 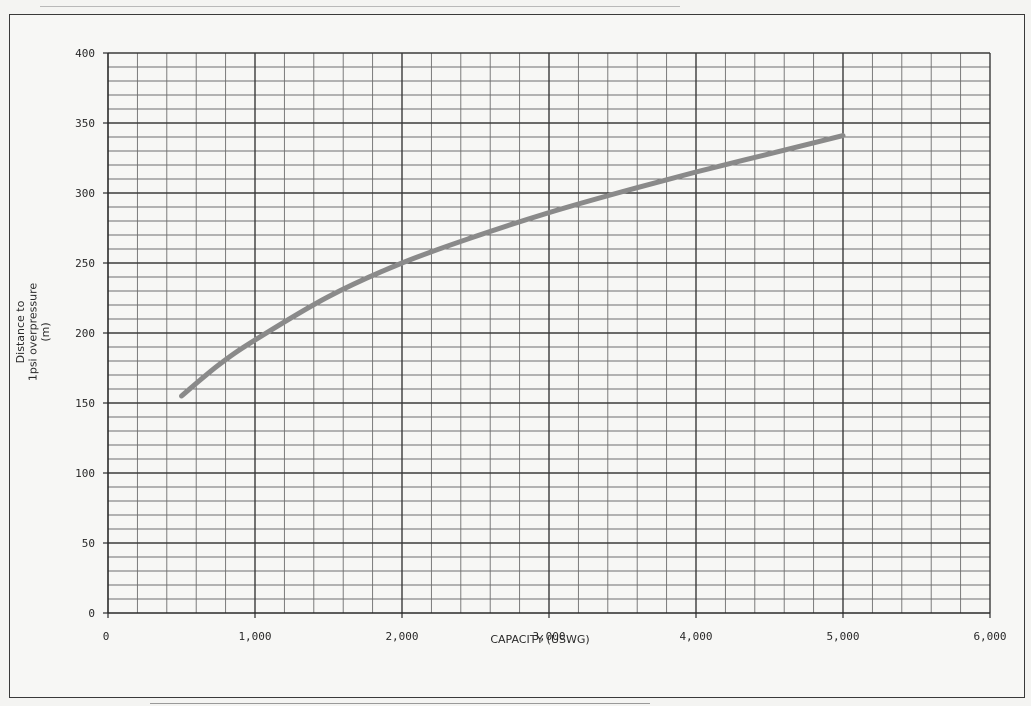 I want to click on y-tick-label: 50, so click(x=88, y=543).